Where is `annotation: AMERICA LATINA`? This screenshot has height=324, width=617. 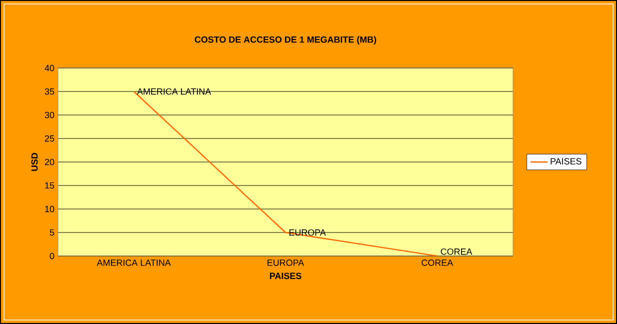 annotation: AMERICA LATINA is located at coordinates (174, 91).